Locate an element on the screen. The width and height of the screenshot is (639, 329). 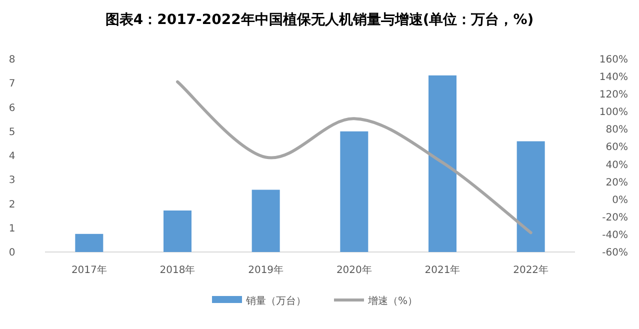
y2-tick-label: 120% is located at coordinates (613, 95).